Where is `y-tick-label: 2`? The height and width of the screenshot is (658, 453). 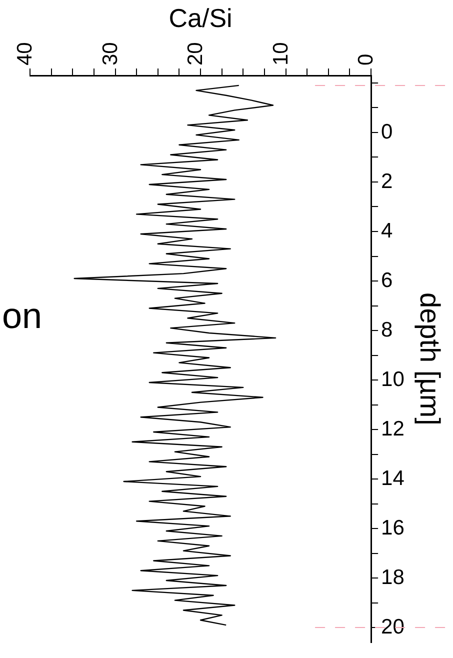 y-tick-label: 2 is located at coordinates (387, 181).